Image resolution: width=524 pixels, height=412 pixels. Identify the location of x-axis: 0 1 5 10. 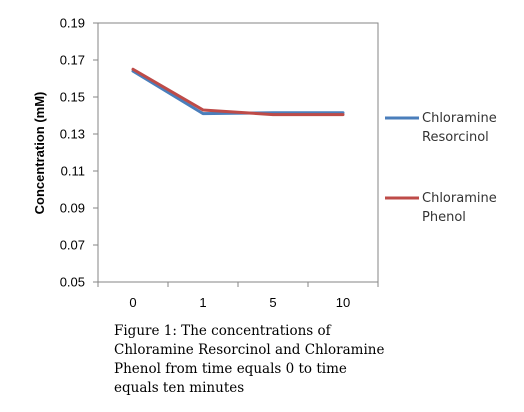
(238, 296).